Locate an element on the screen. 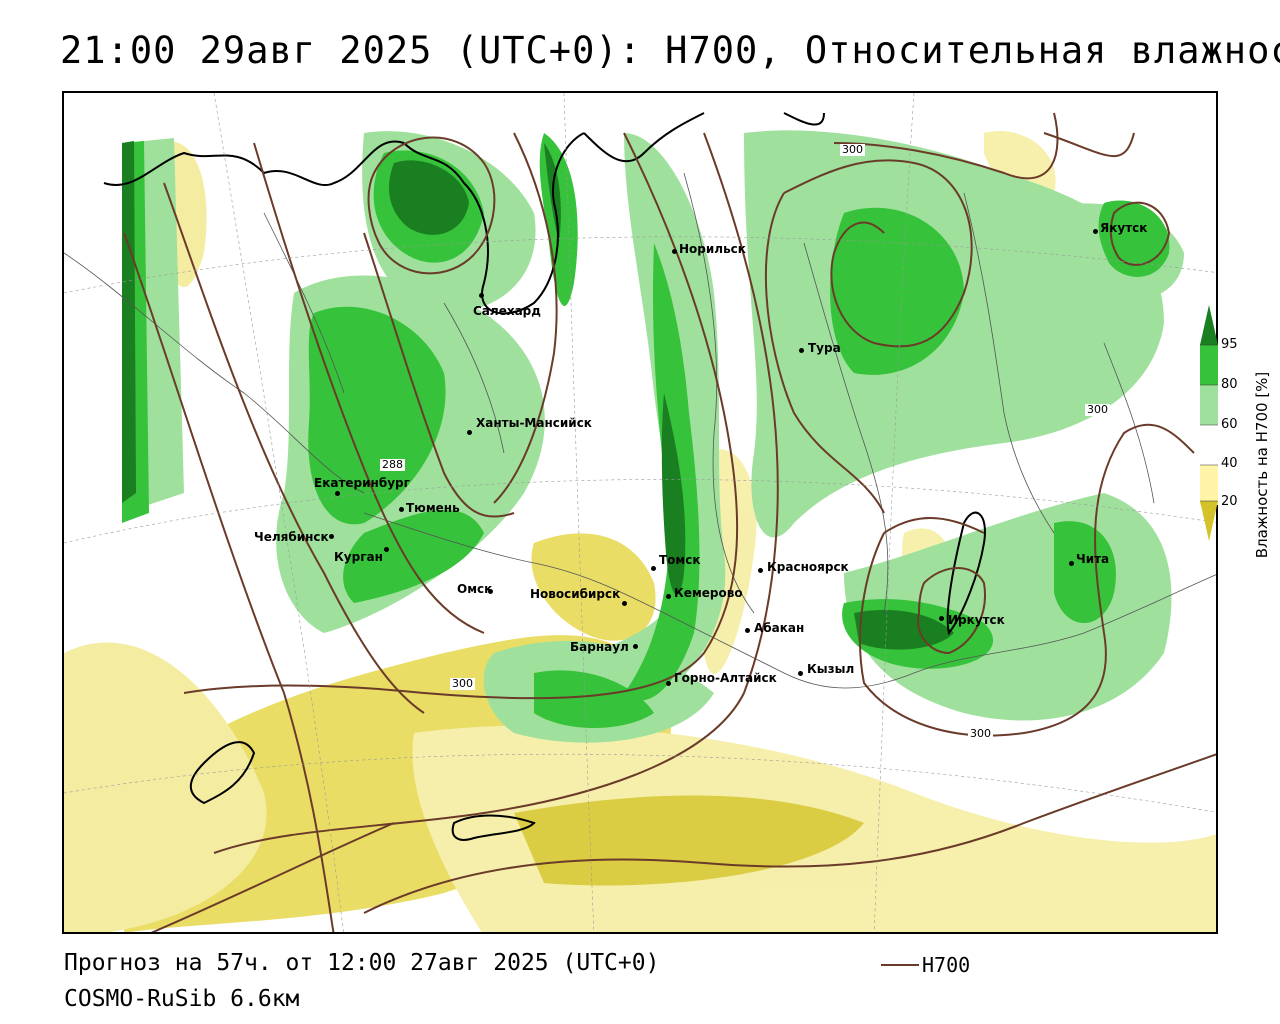 The height and width of the screenshot is (1024, 1280). colorbar-tick: 40 is located at coordinates (1229, 463).